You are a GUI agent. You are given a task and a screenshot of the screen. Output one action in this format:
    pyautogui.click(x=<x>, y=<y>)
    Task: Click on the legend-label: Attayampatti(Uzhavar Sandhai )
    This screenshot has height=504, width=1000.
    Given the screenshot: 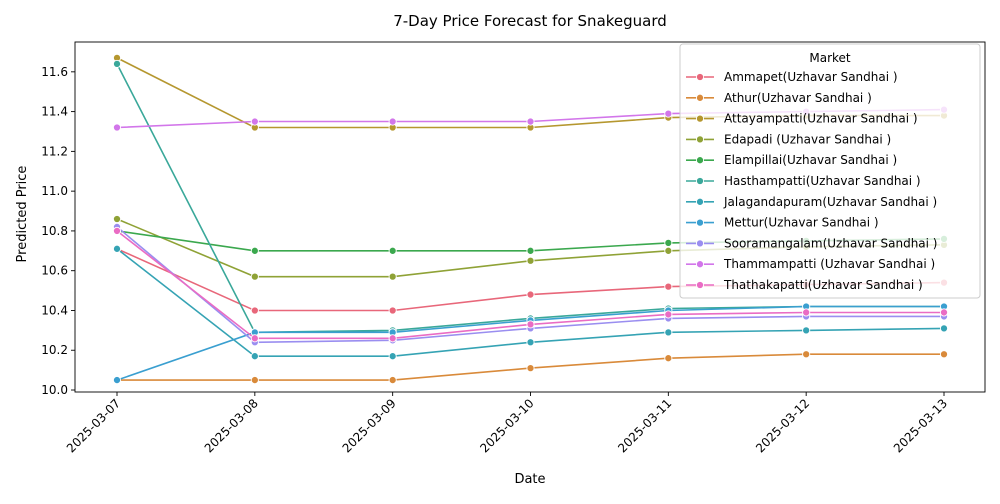 What is the action you would take?
    pyautogui.click(x=821, y=119)
    